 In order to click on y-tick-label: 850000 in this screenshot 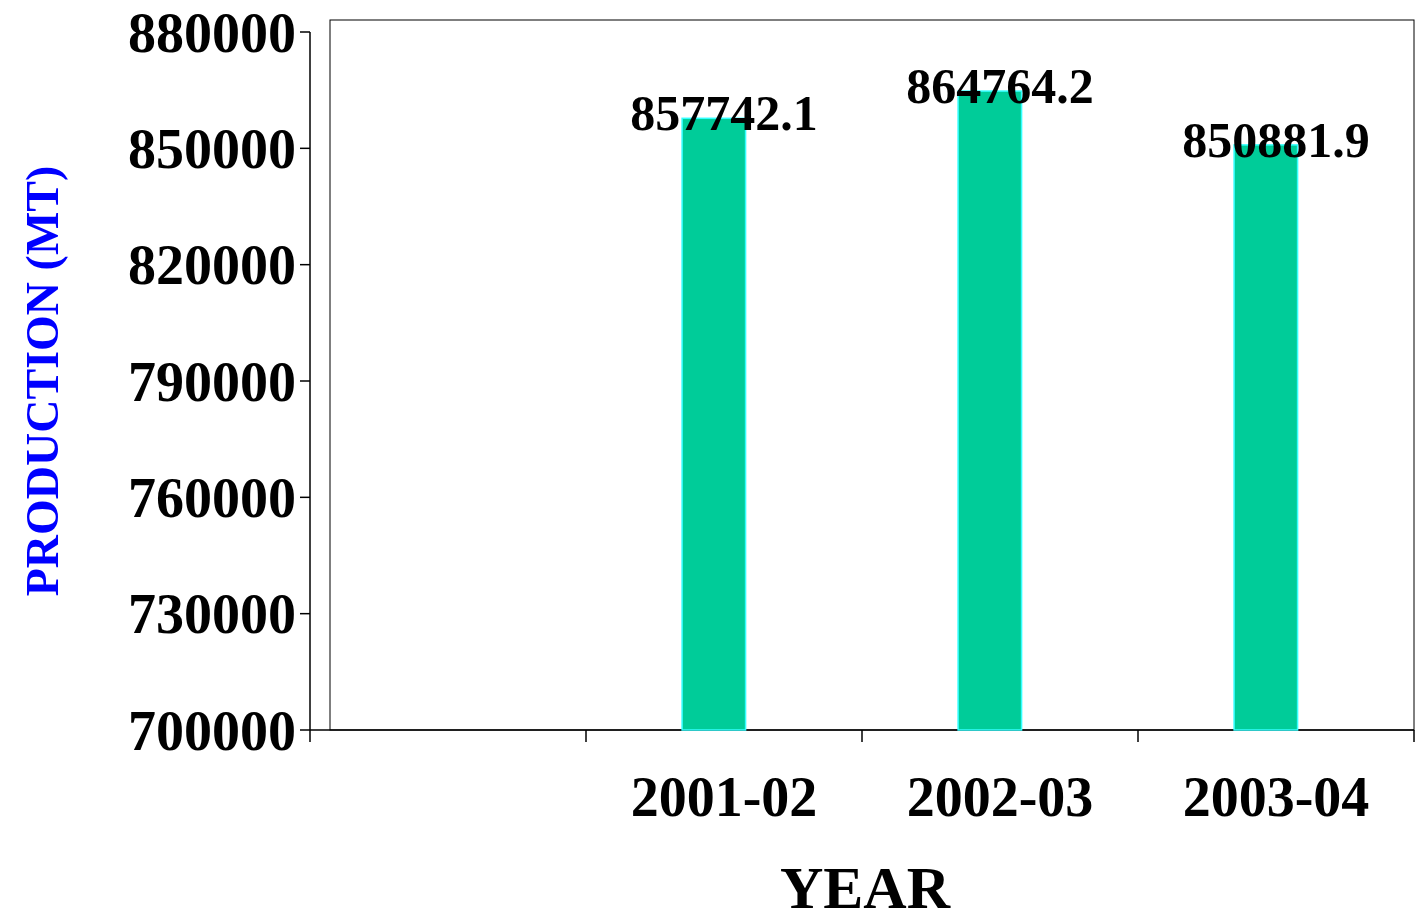, I will do `click(212, 148)`.